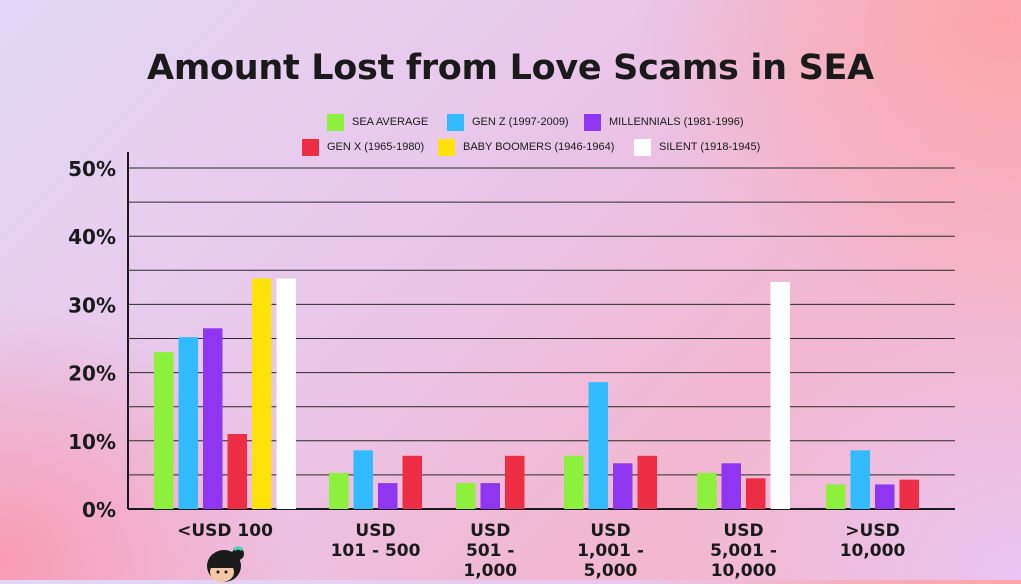  I want to click on legend-item-millennials: MILLENNIALS (1981-1996), so click(664, 122).